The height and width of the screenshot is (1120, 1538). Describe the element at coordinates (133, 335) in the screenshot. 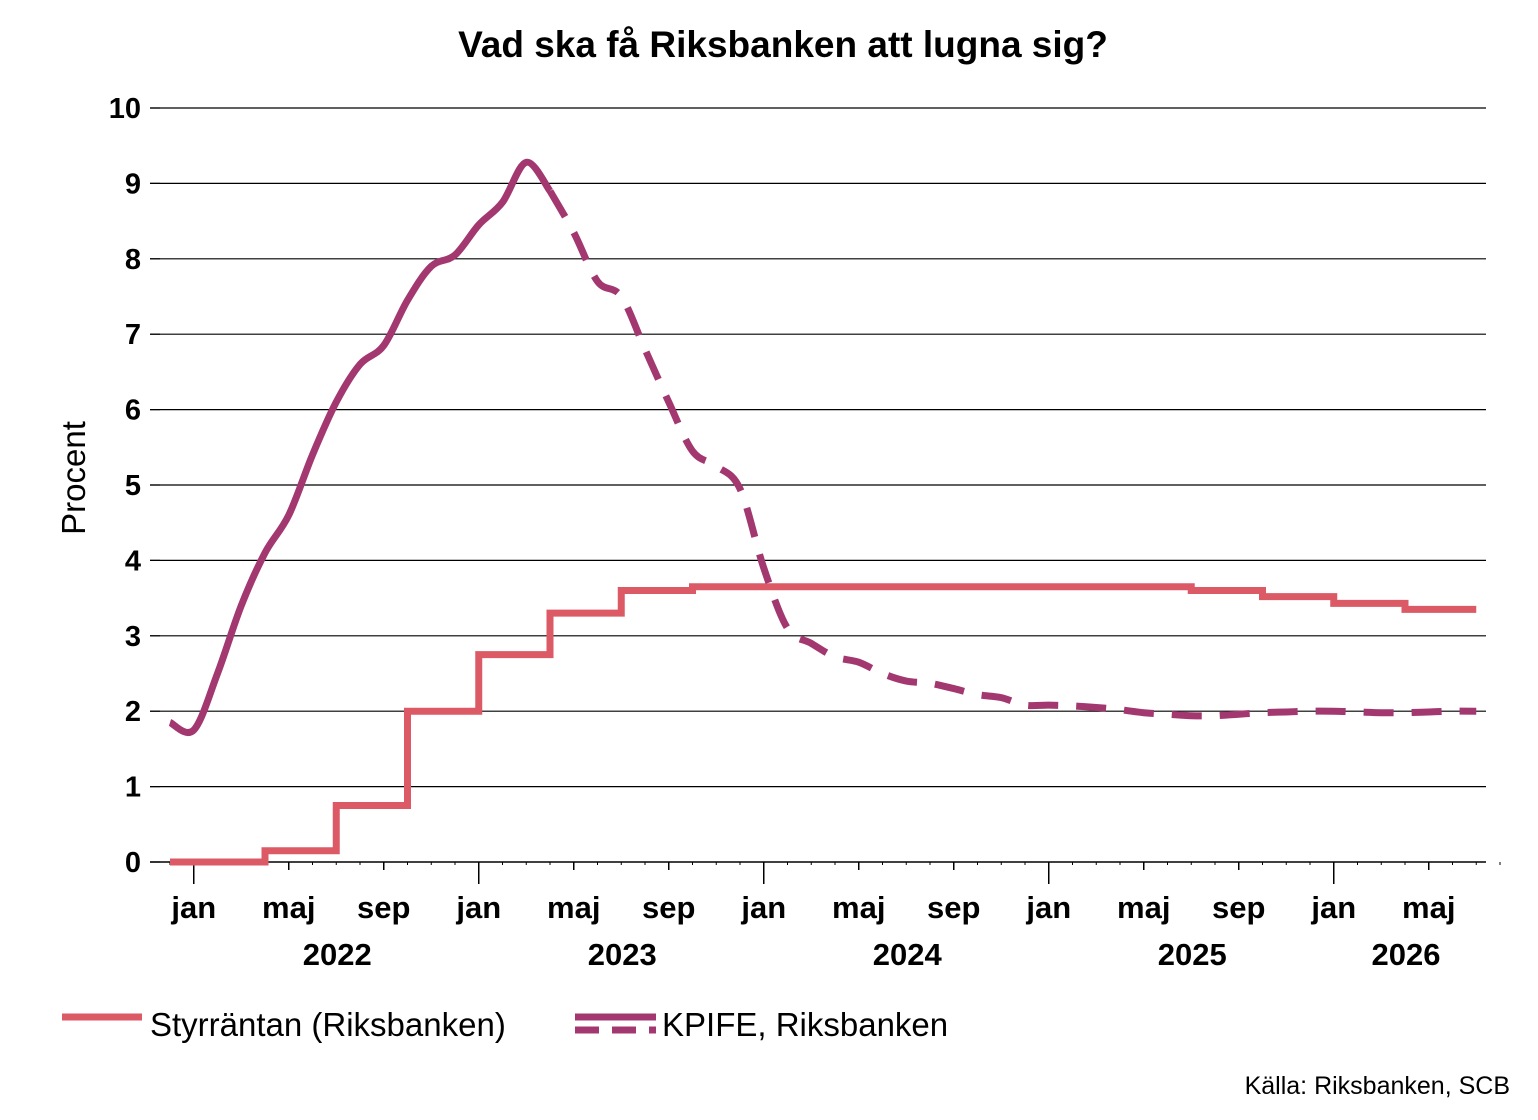

I see `ytick-label-7: 7` at that location.